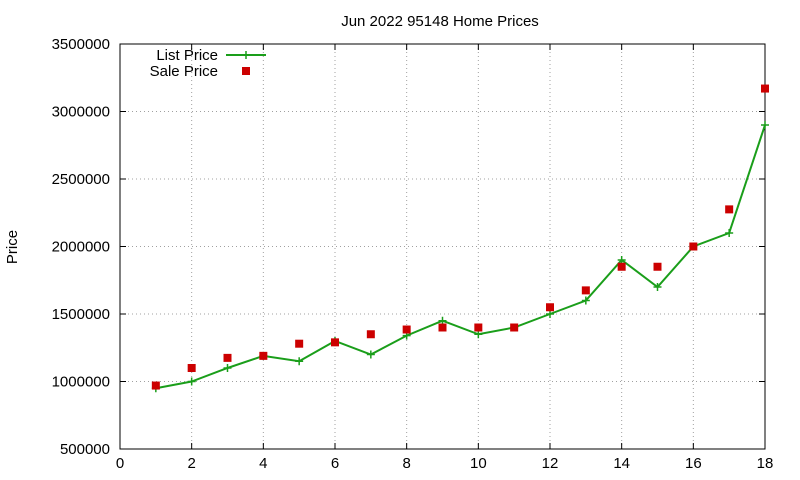 This screenshot has width=800, height=480. Describe the element at coordinates (187, 55) in the screenshot. I see `legend-label: List Price` at that location.